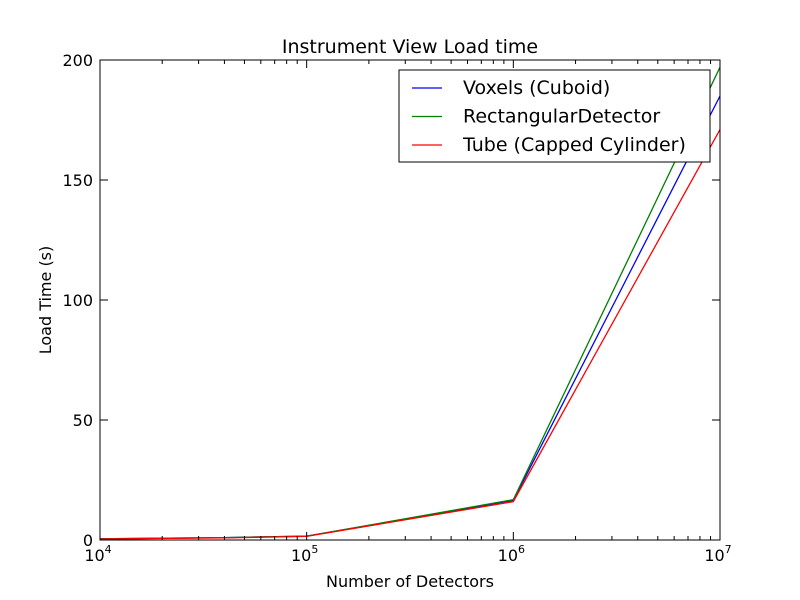  What do you see at coordinates (574, 145) in the screenshot?
I see `legend-label: Tube (Capped Cylinder)` at bounding box center [574, 145].